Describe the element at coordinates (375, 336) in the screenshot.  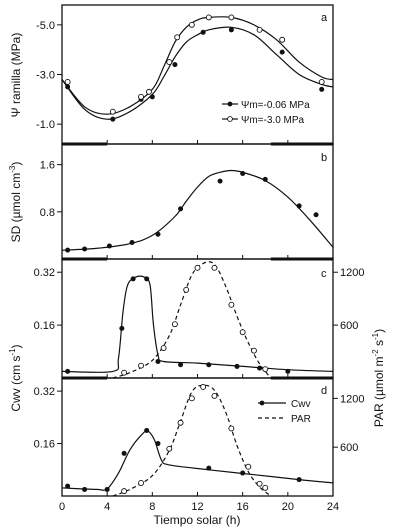
I see `y2-axis-label-par-sup2: -1` at that location.